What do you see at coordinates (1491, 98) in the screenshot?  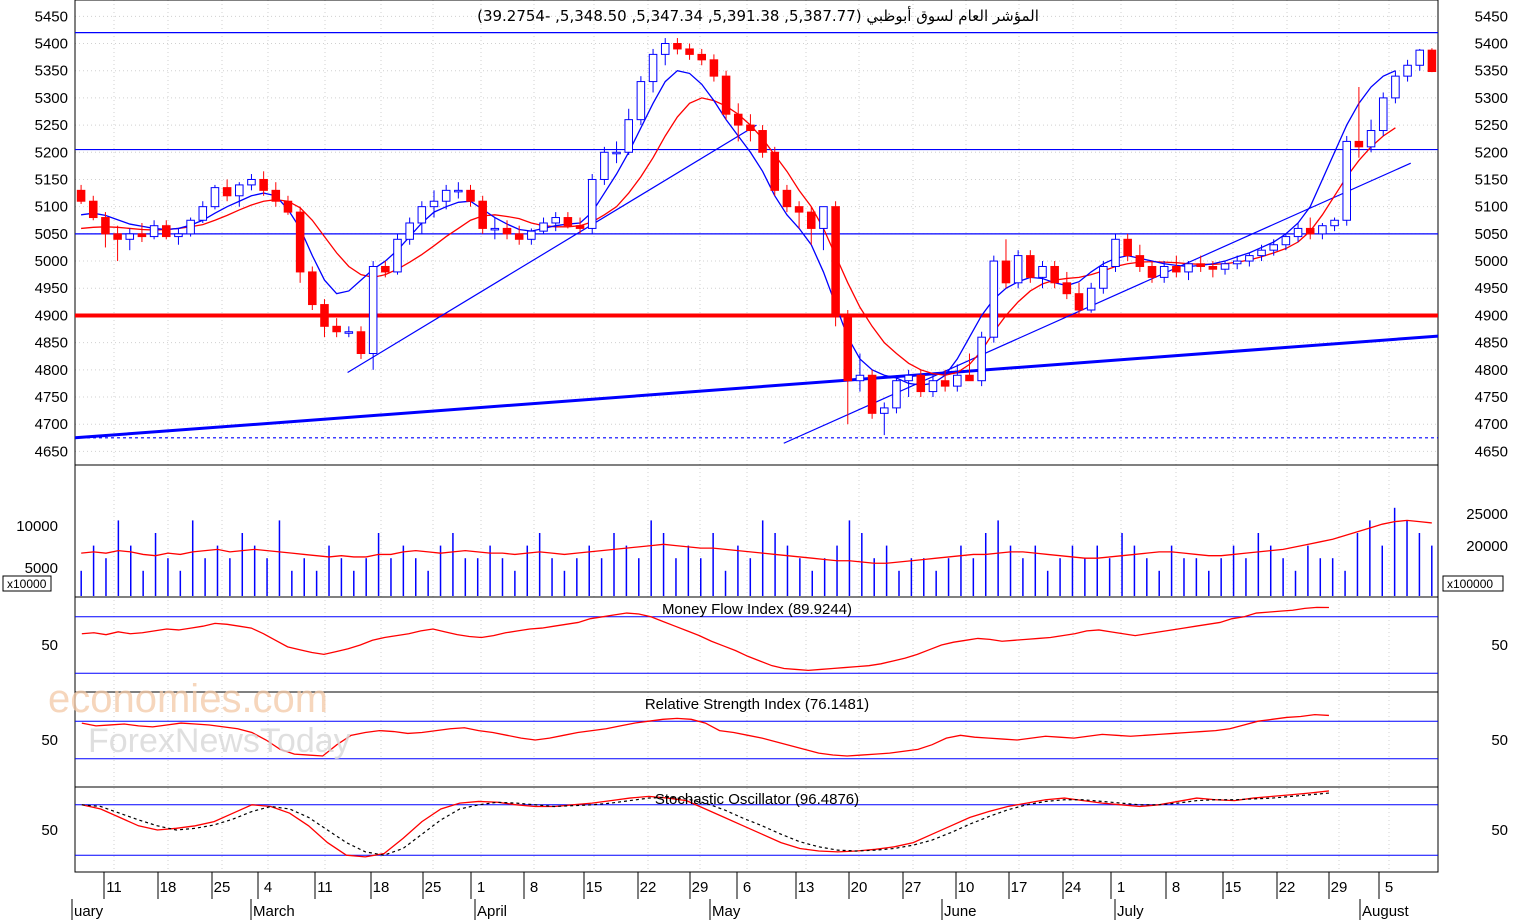 I see `price-tick-right: 5300` at bounding box center [1491, 98].